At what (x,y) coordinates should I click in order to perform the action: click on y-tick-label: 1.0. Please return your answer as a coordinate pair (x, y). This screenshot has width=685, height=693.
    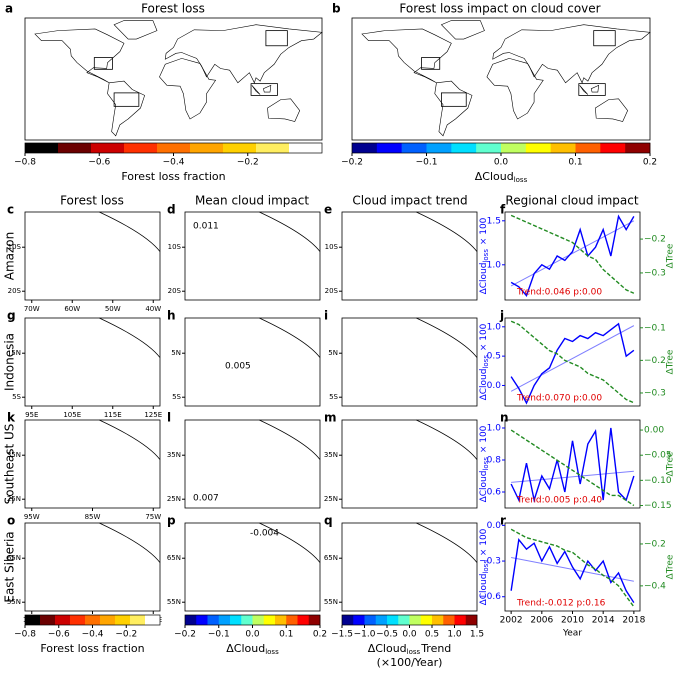
    Looking at the image, I should click on (494, 327).